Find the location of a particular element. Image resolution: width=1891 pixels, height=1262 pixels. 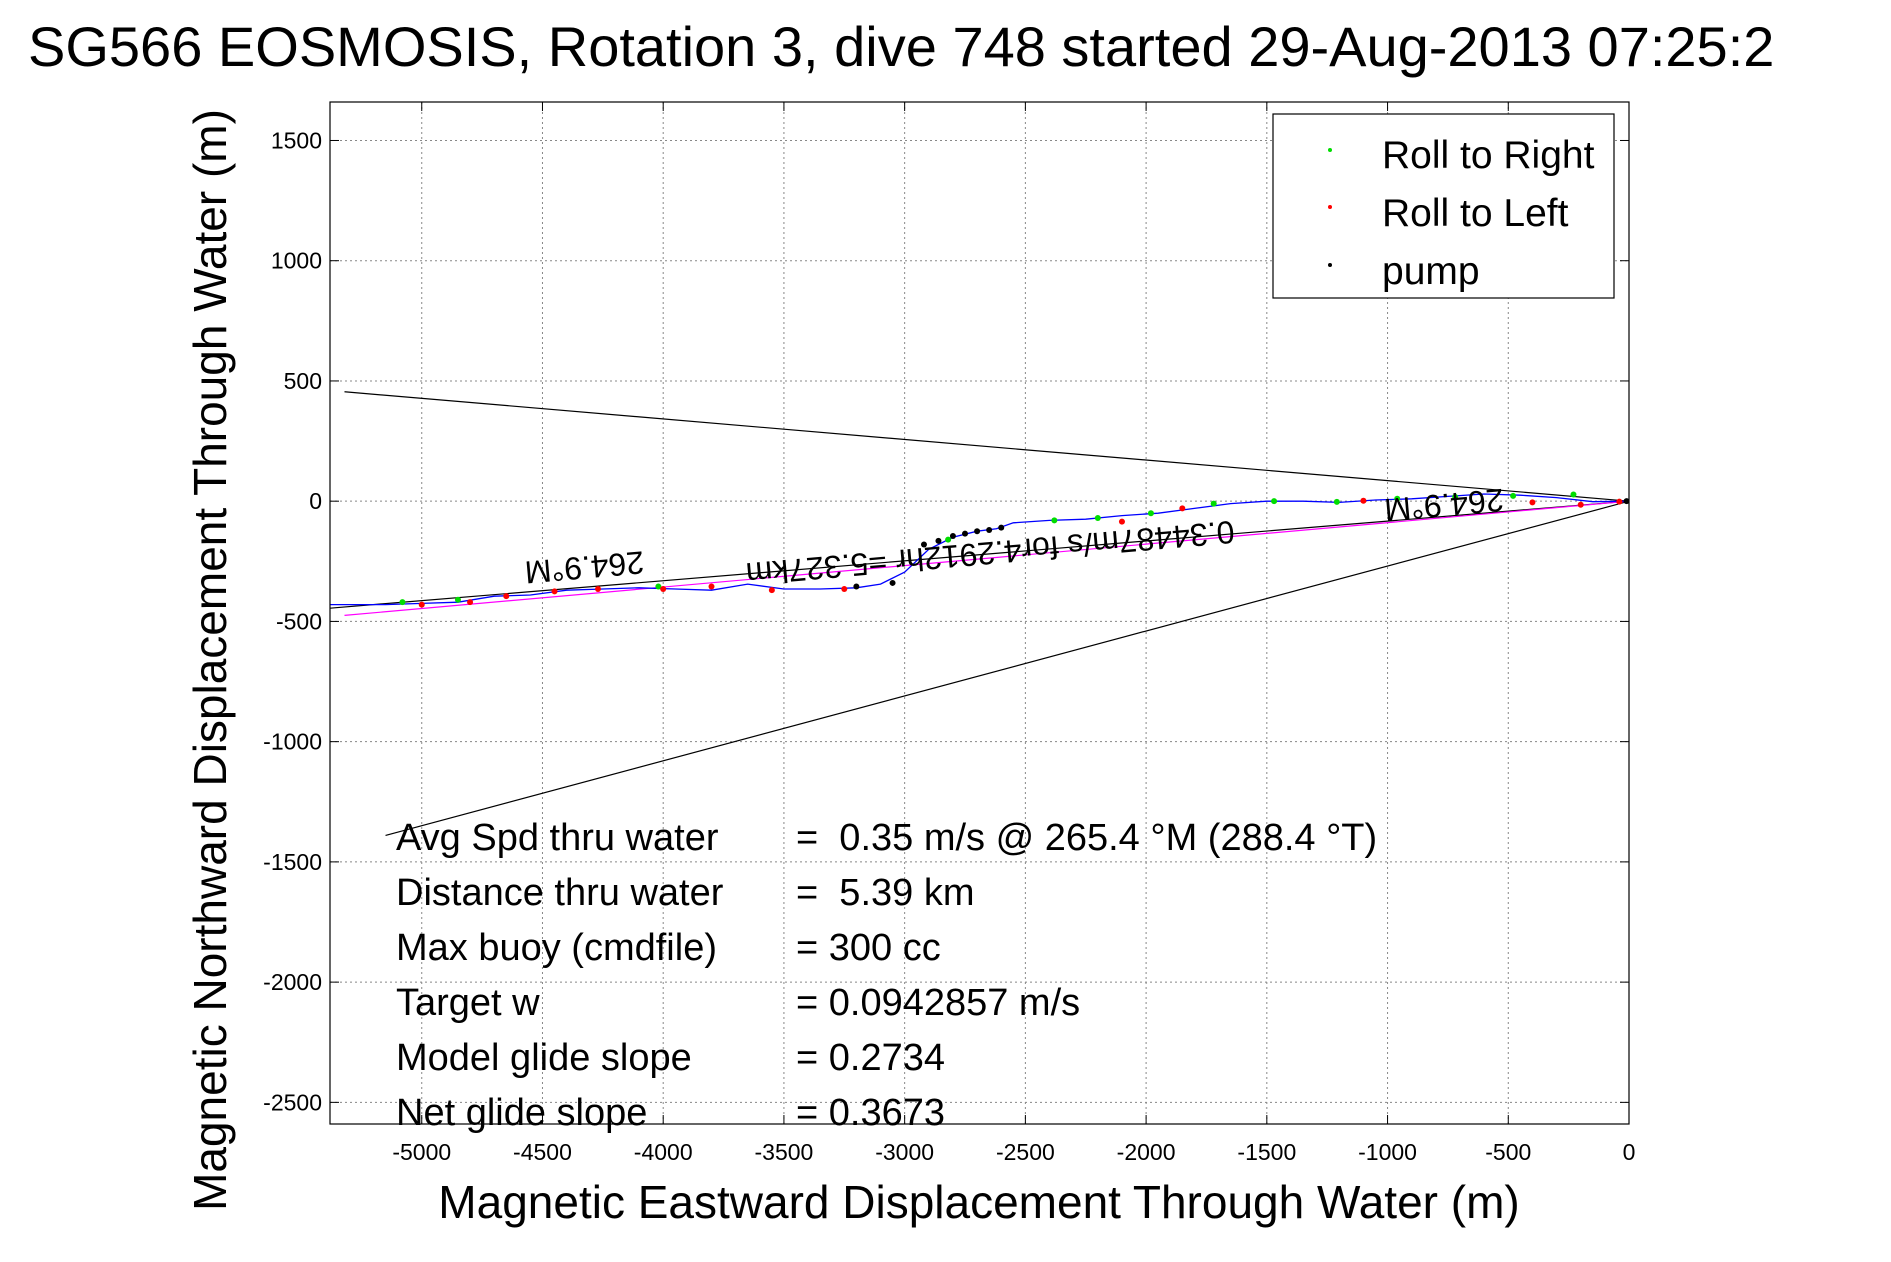

x-tick-label: -3500 is located at coordinates (784, 1152).